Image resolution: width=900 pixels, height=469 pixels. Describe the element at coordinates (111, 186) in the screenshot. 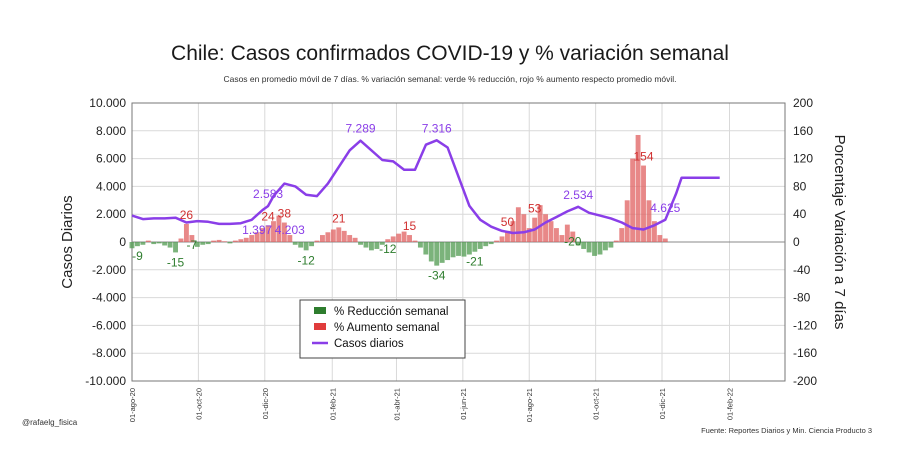

I see `y-left-tick-label: 4.000` at that location.